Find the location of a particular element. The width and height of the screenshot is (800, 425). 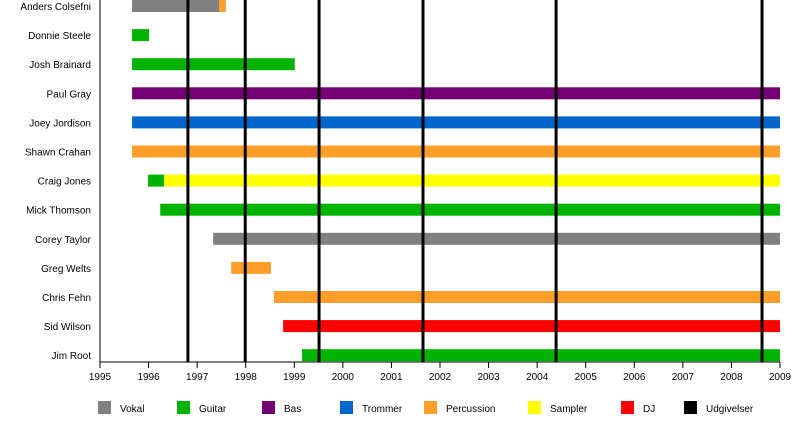

member-label: Chris Fehn is located at coordinates (66, 298).